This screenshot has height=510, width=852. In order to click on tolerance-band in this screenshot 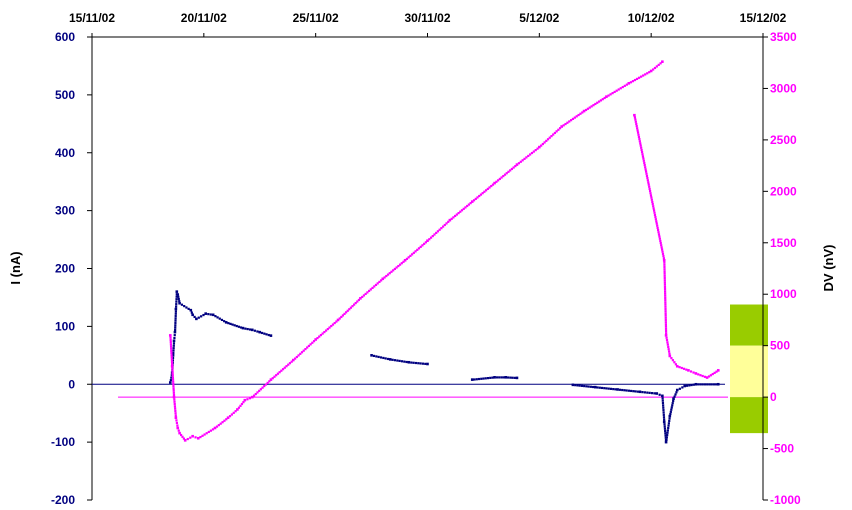, I will do `click(749, 371)`.